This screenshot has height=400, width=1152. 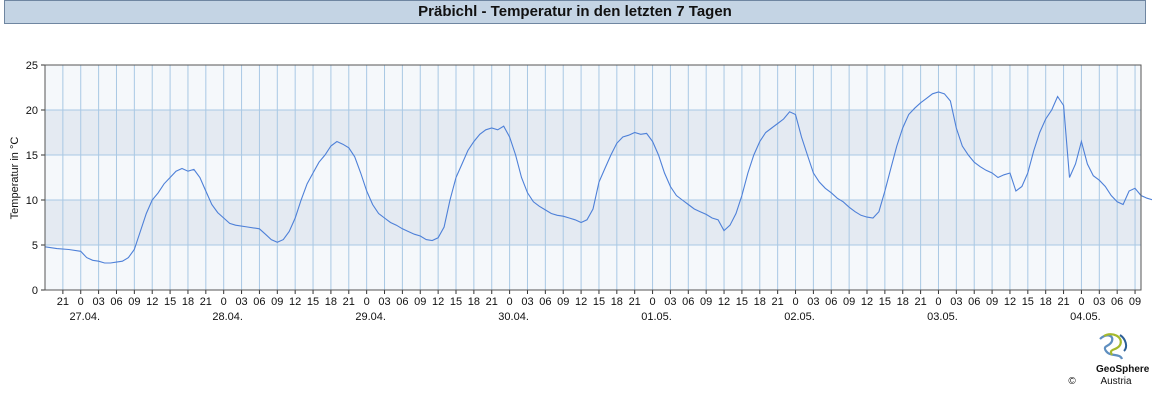 What do you see at coordinates (799, 317) in the screenshot?
I see `x-date-label: 02.05.` at bounding box center [799, 317].